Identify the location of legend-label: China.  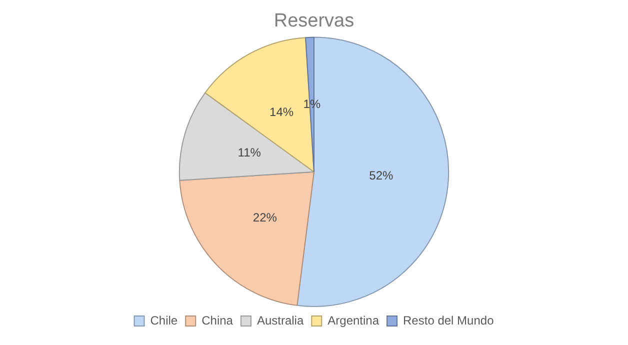
(218, 320).